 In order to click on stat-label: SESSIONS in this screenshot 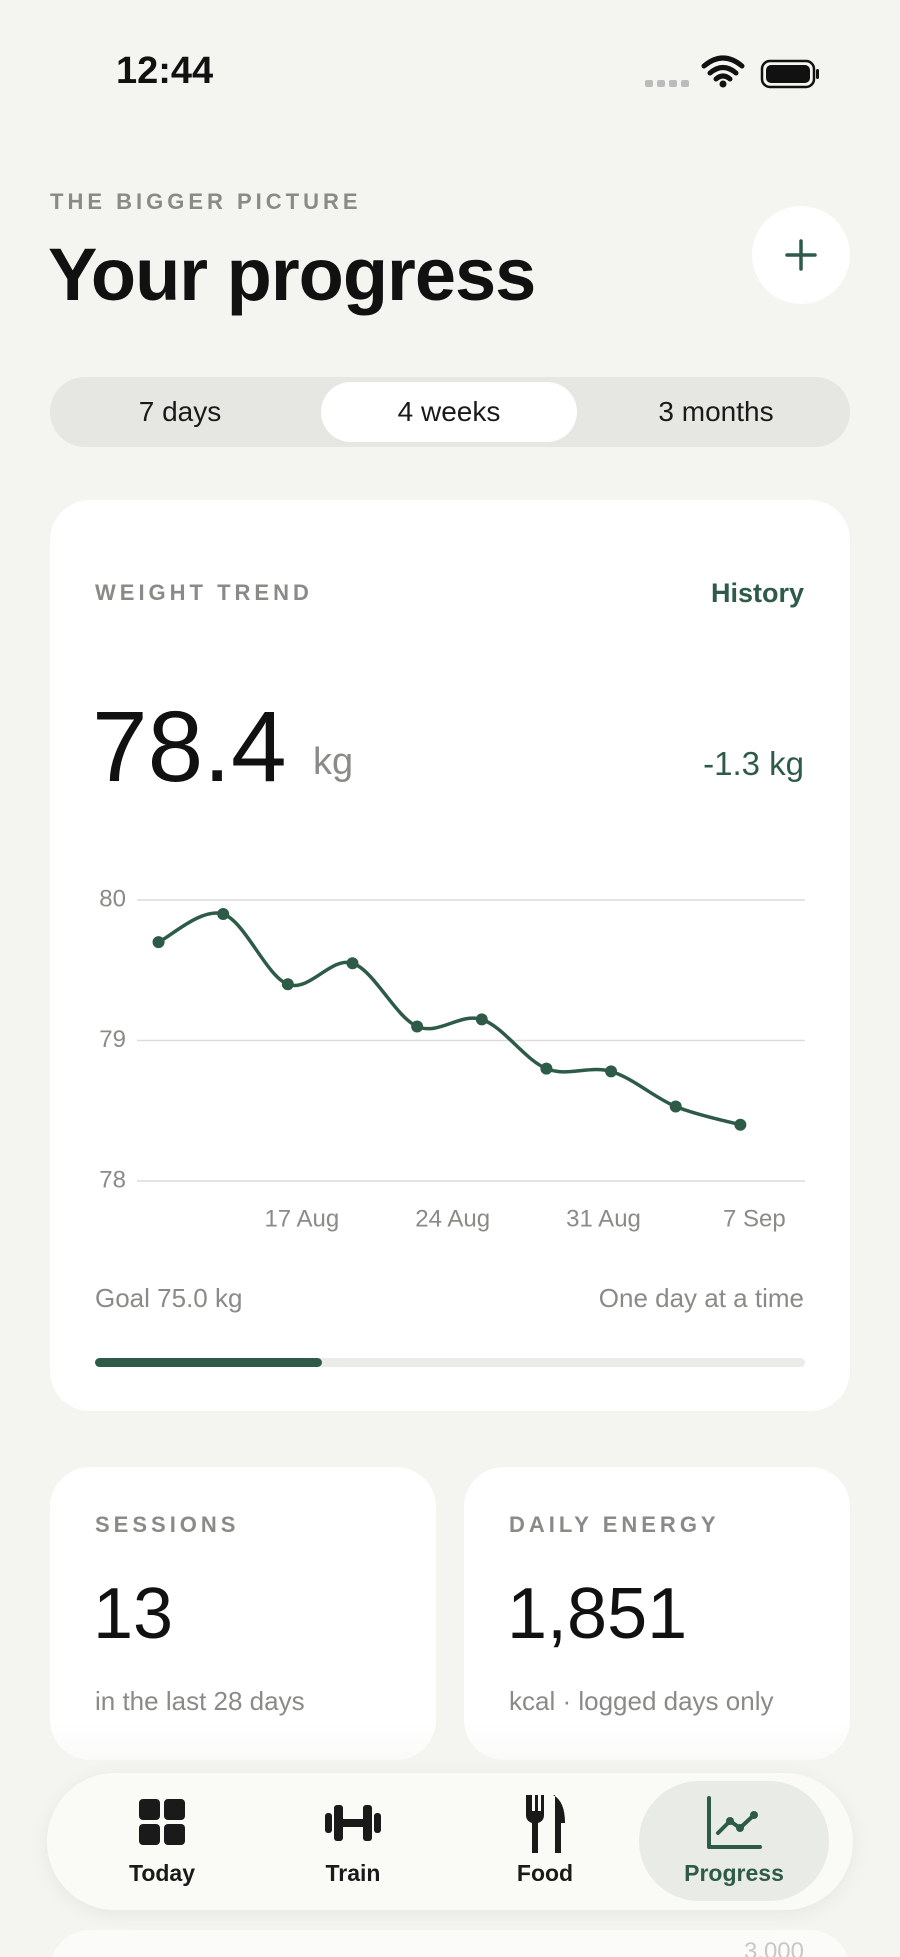, I will do `click(167, 1524)`.